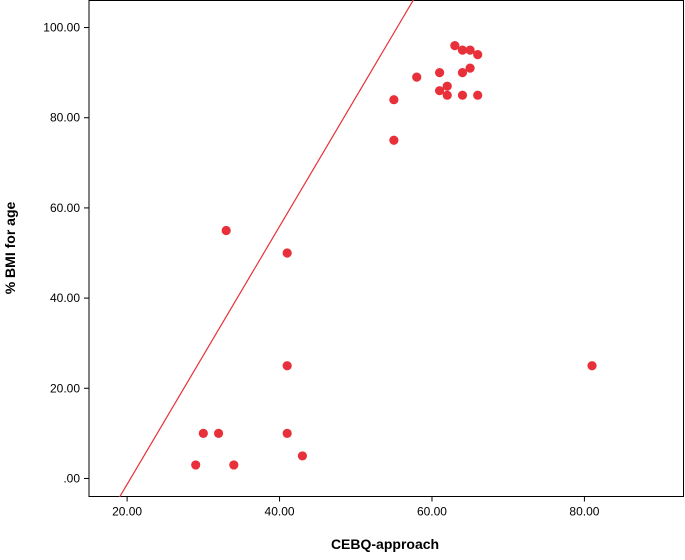 Image resolution: width=685 pixels, height=560 pixels. Describe the element at coordinates (61, 28) in the screenshot. I see `y-tick-label: 100.00` at that location.